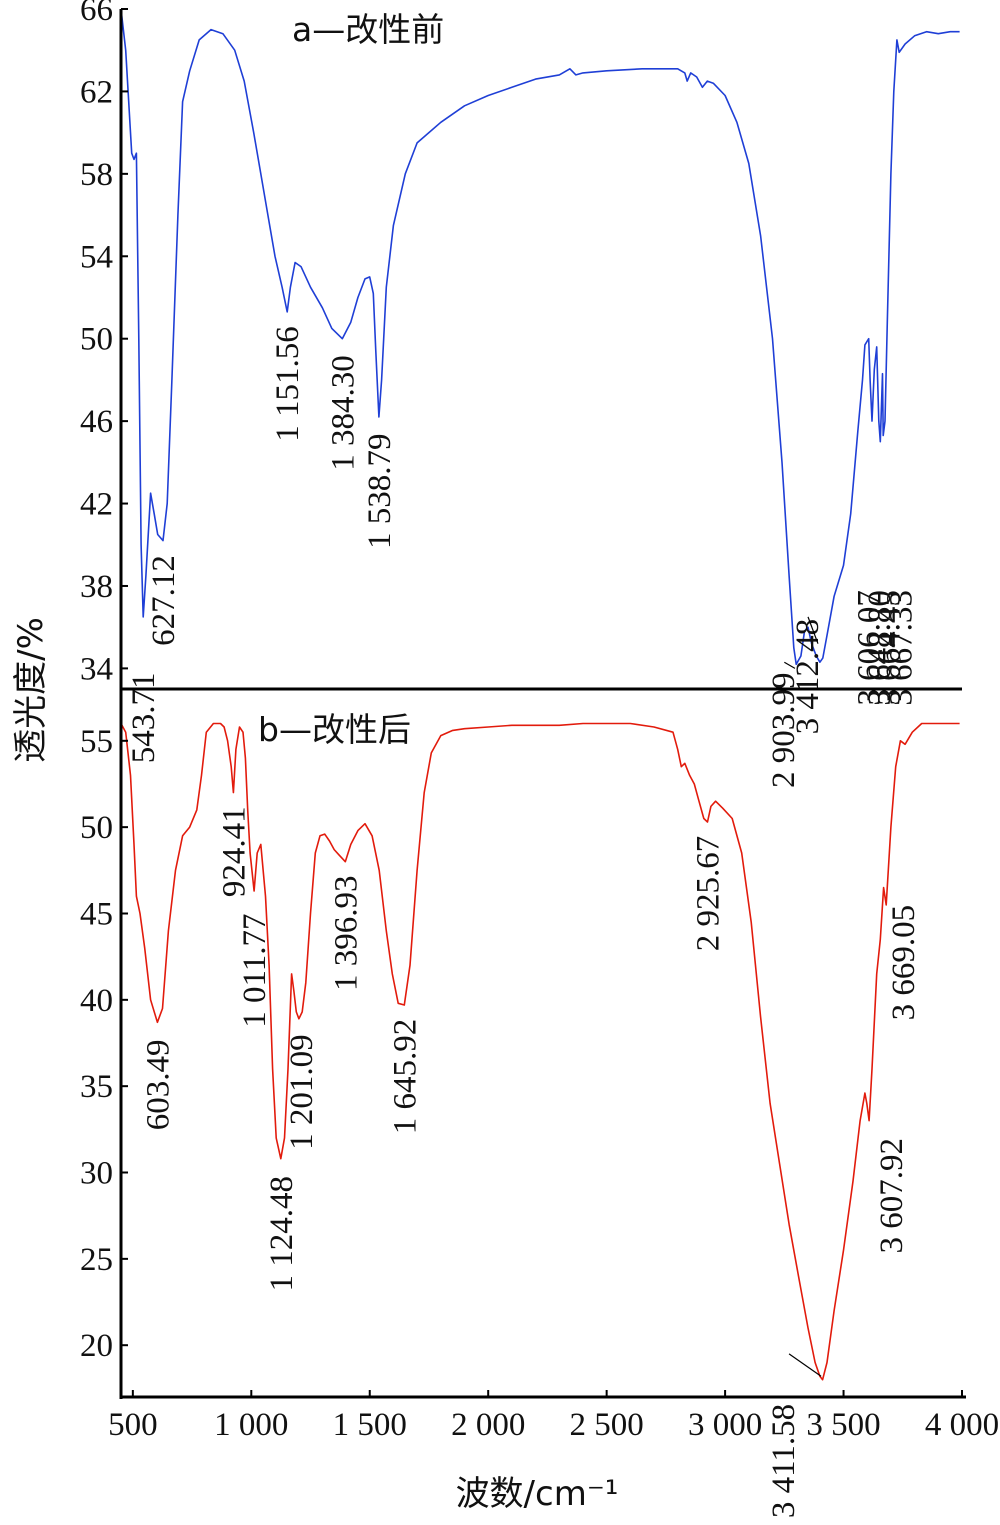  What do you see at coordinates (96, 587) in the screenshot?
I see `y-tick-label-a: 38` at bounding box center [96, 587].